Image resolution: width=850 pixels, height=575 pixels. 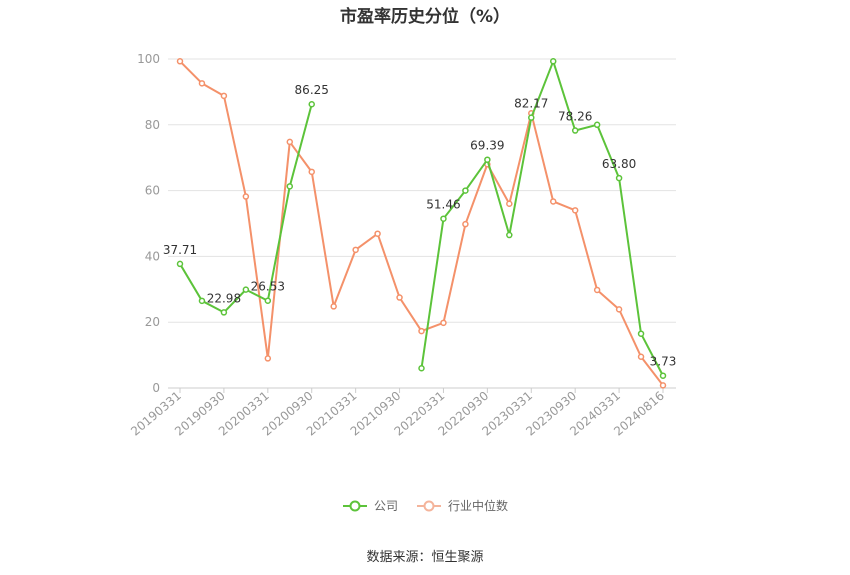 What do you see at coordinates (148, 59) in the screenshot?
I see `y-tick-label: 100` at bounding box center [148, 59].